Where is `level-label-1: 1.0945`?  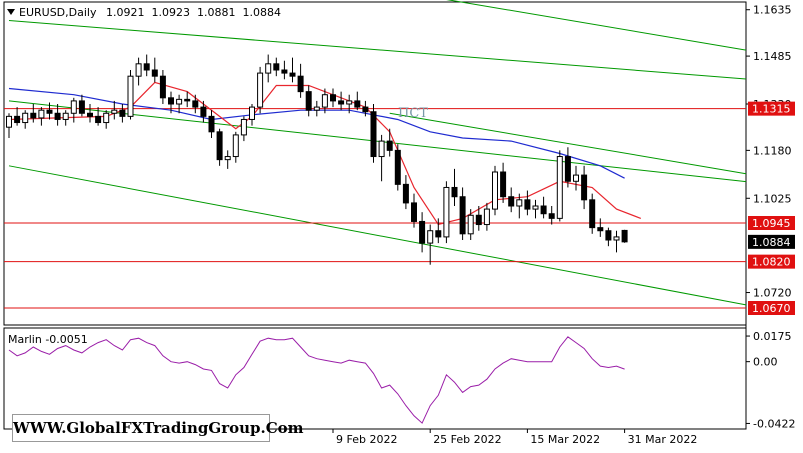
level-label-1: 1.0945 is located at coordinates (771, 223).